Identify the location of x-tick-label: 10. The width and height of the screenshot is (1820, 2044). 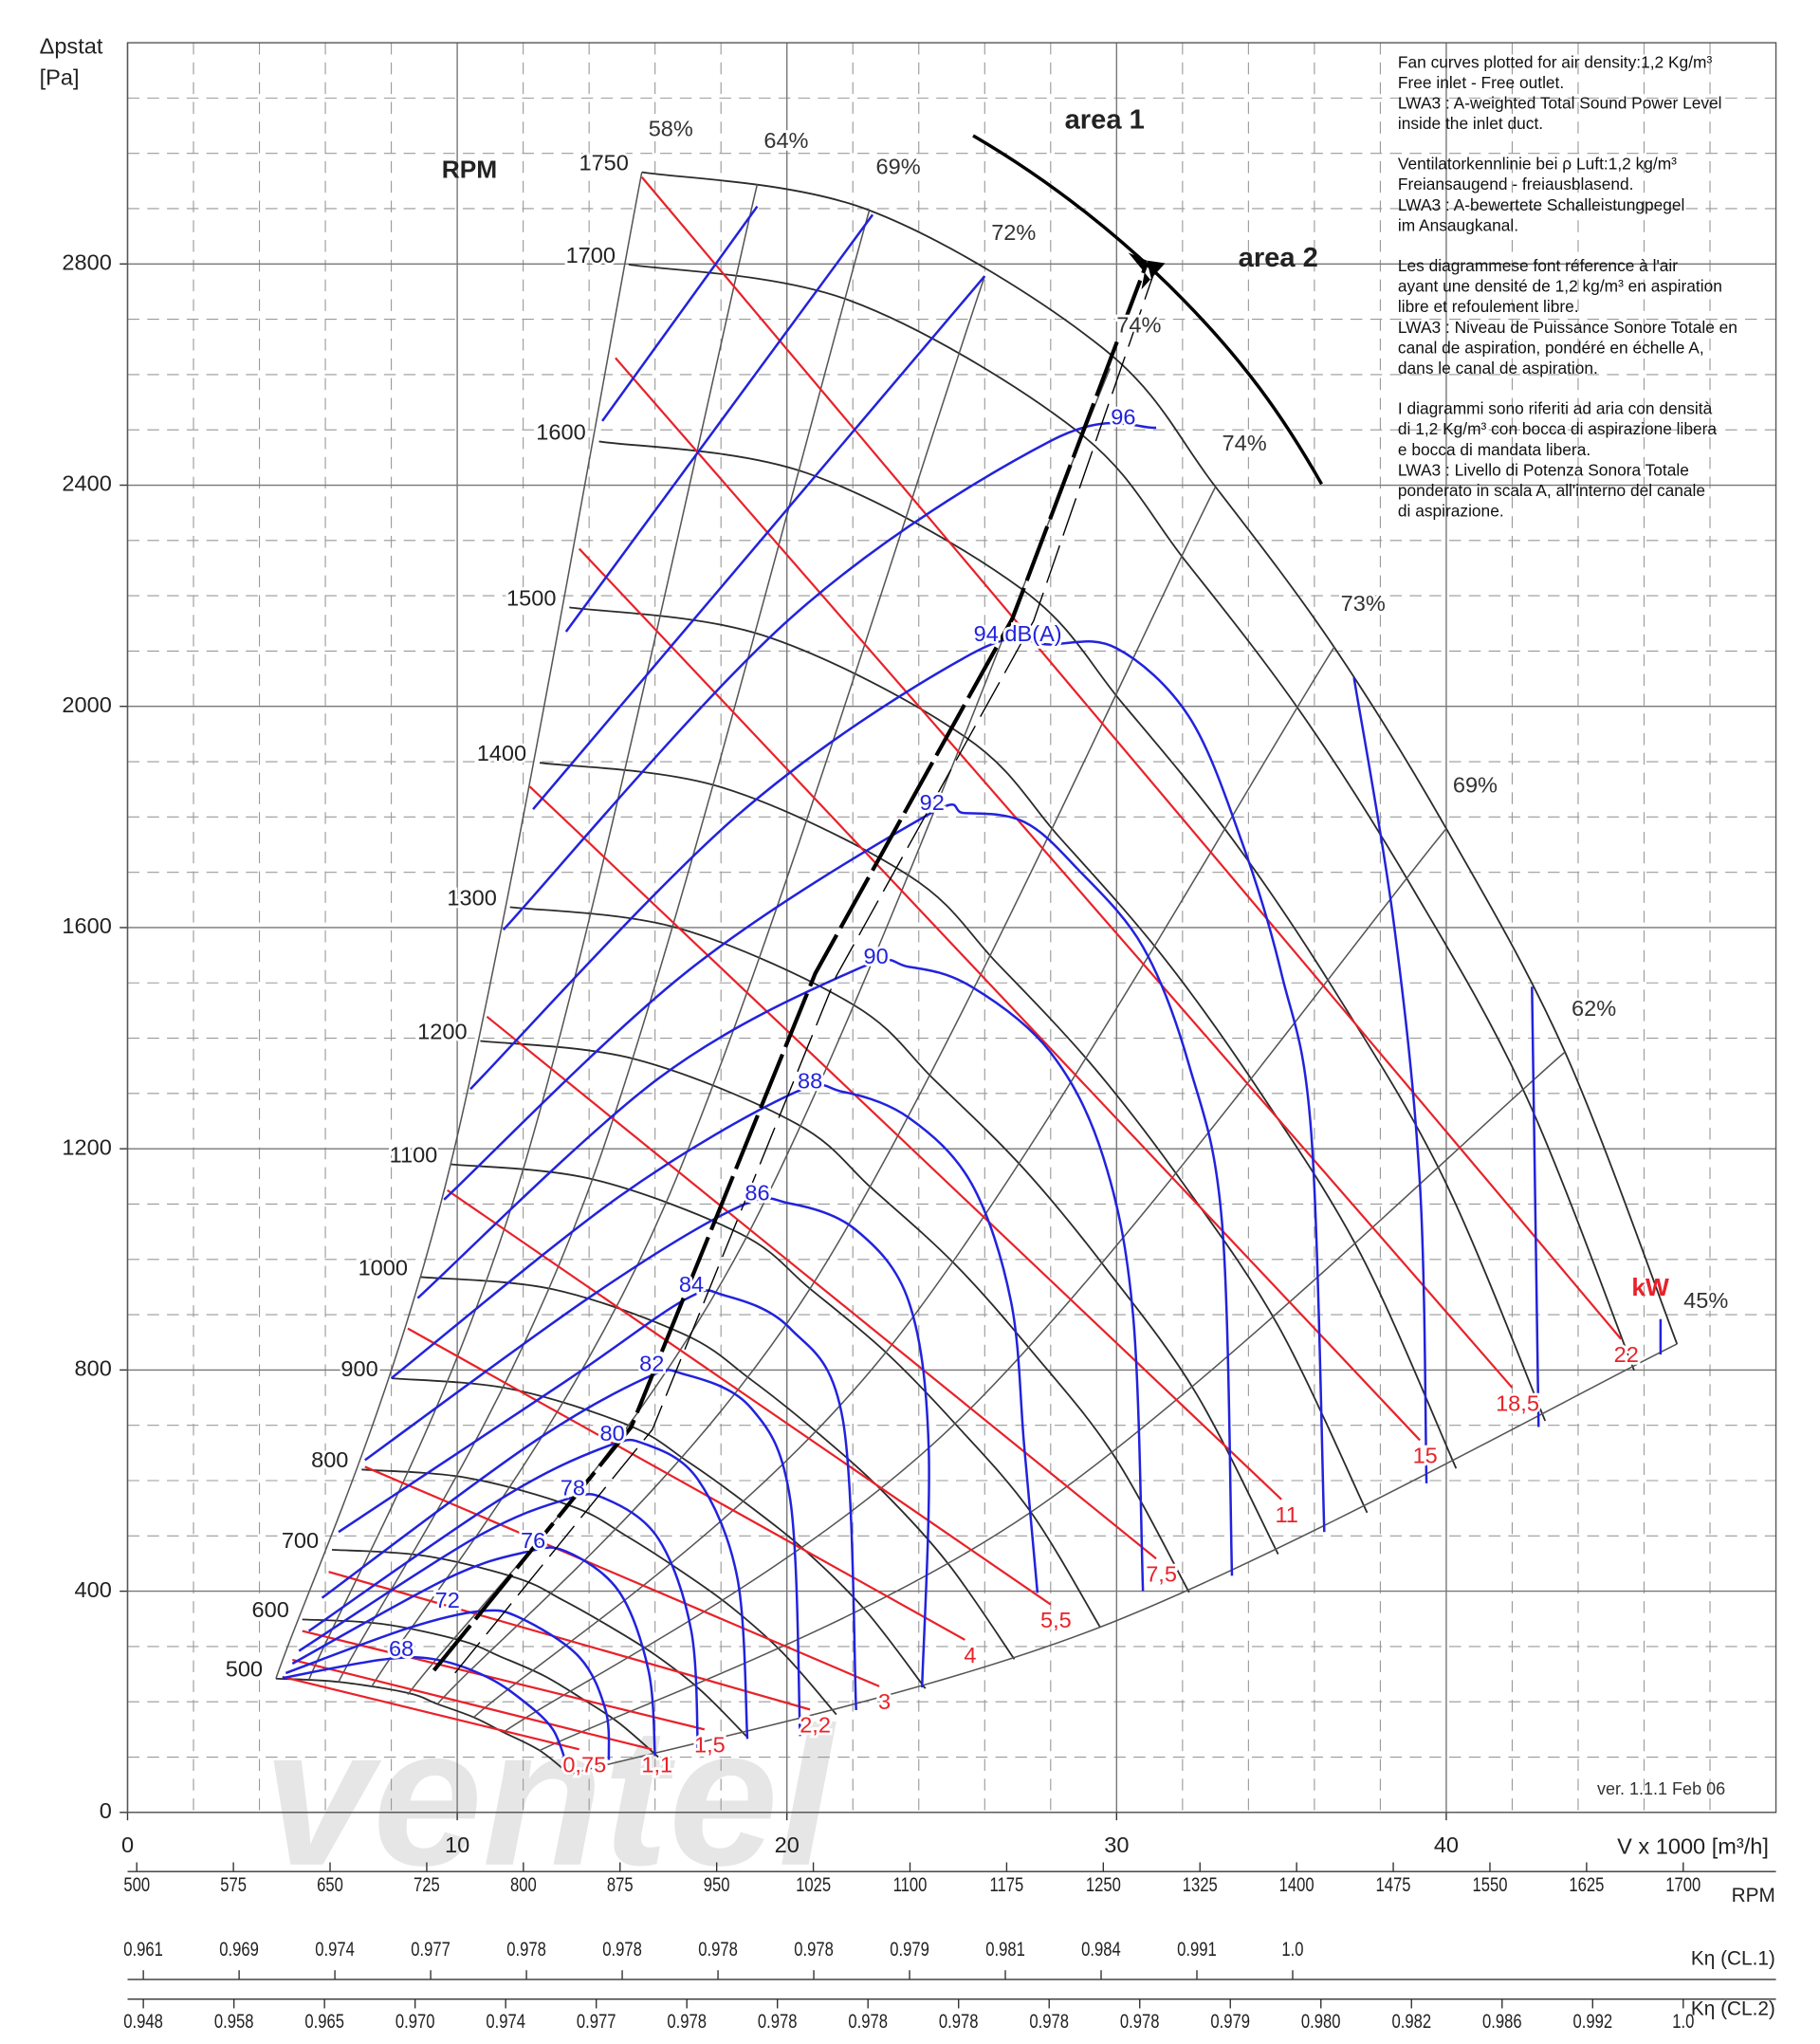
(457, 1845).